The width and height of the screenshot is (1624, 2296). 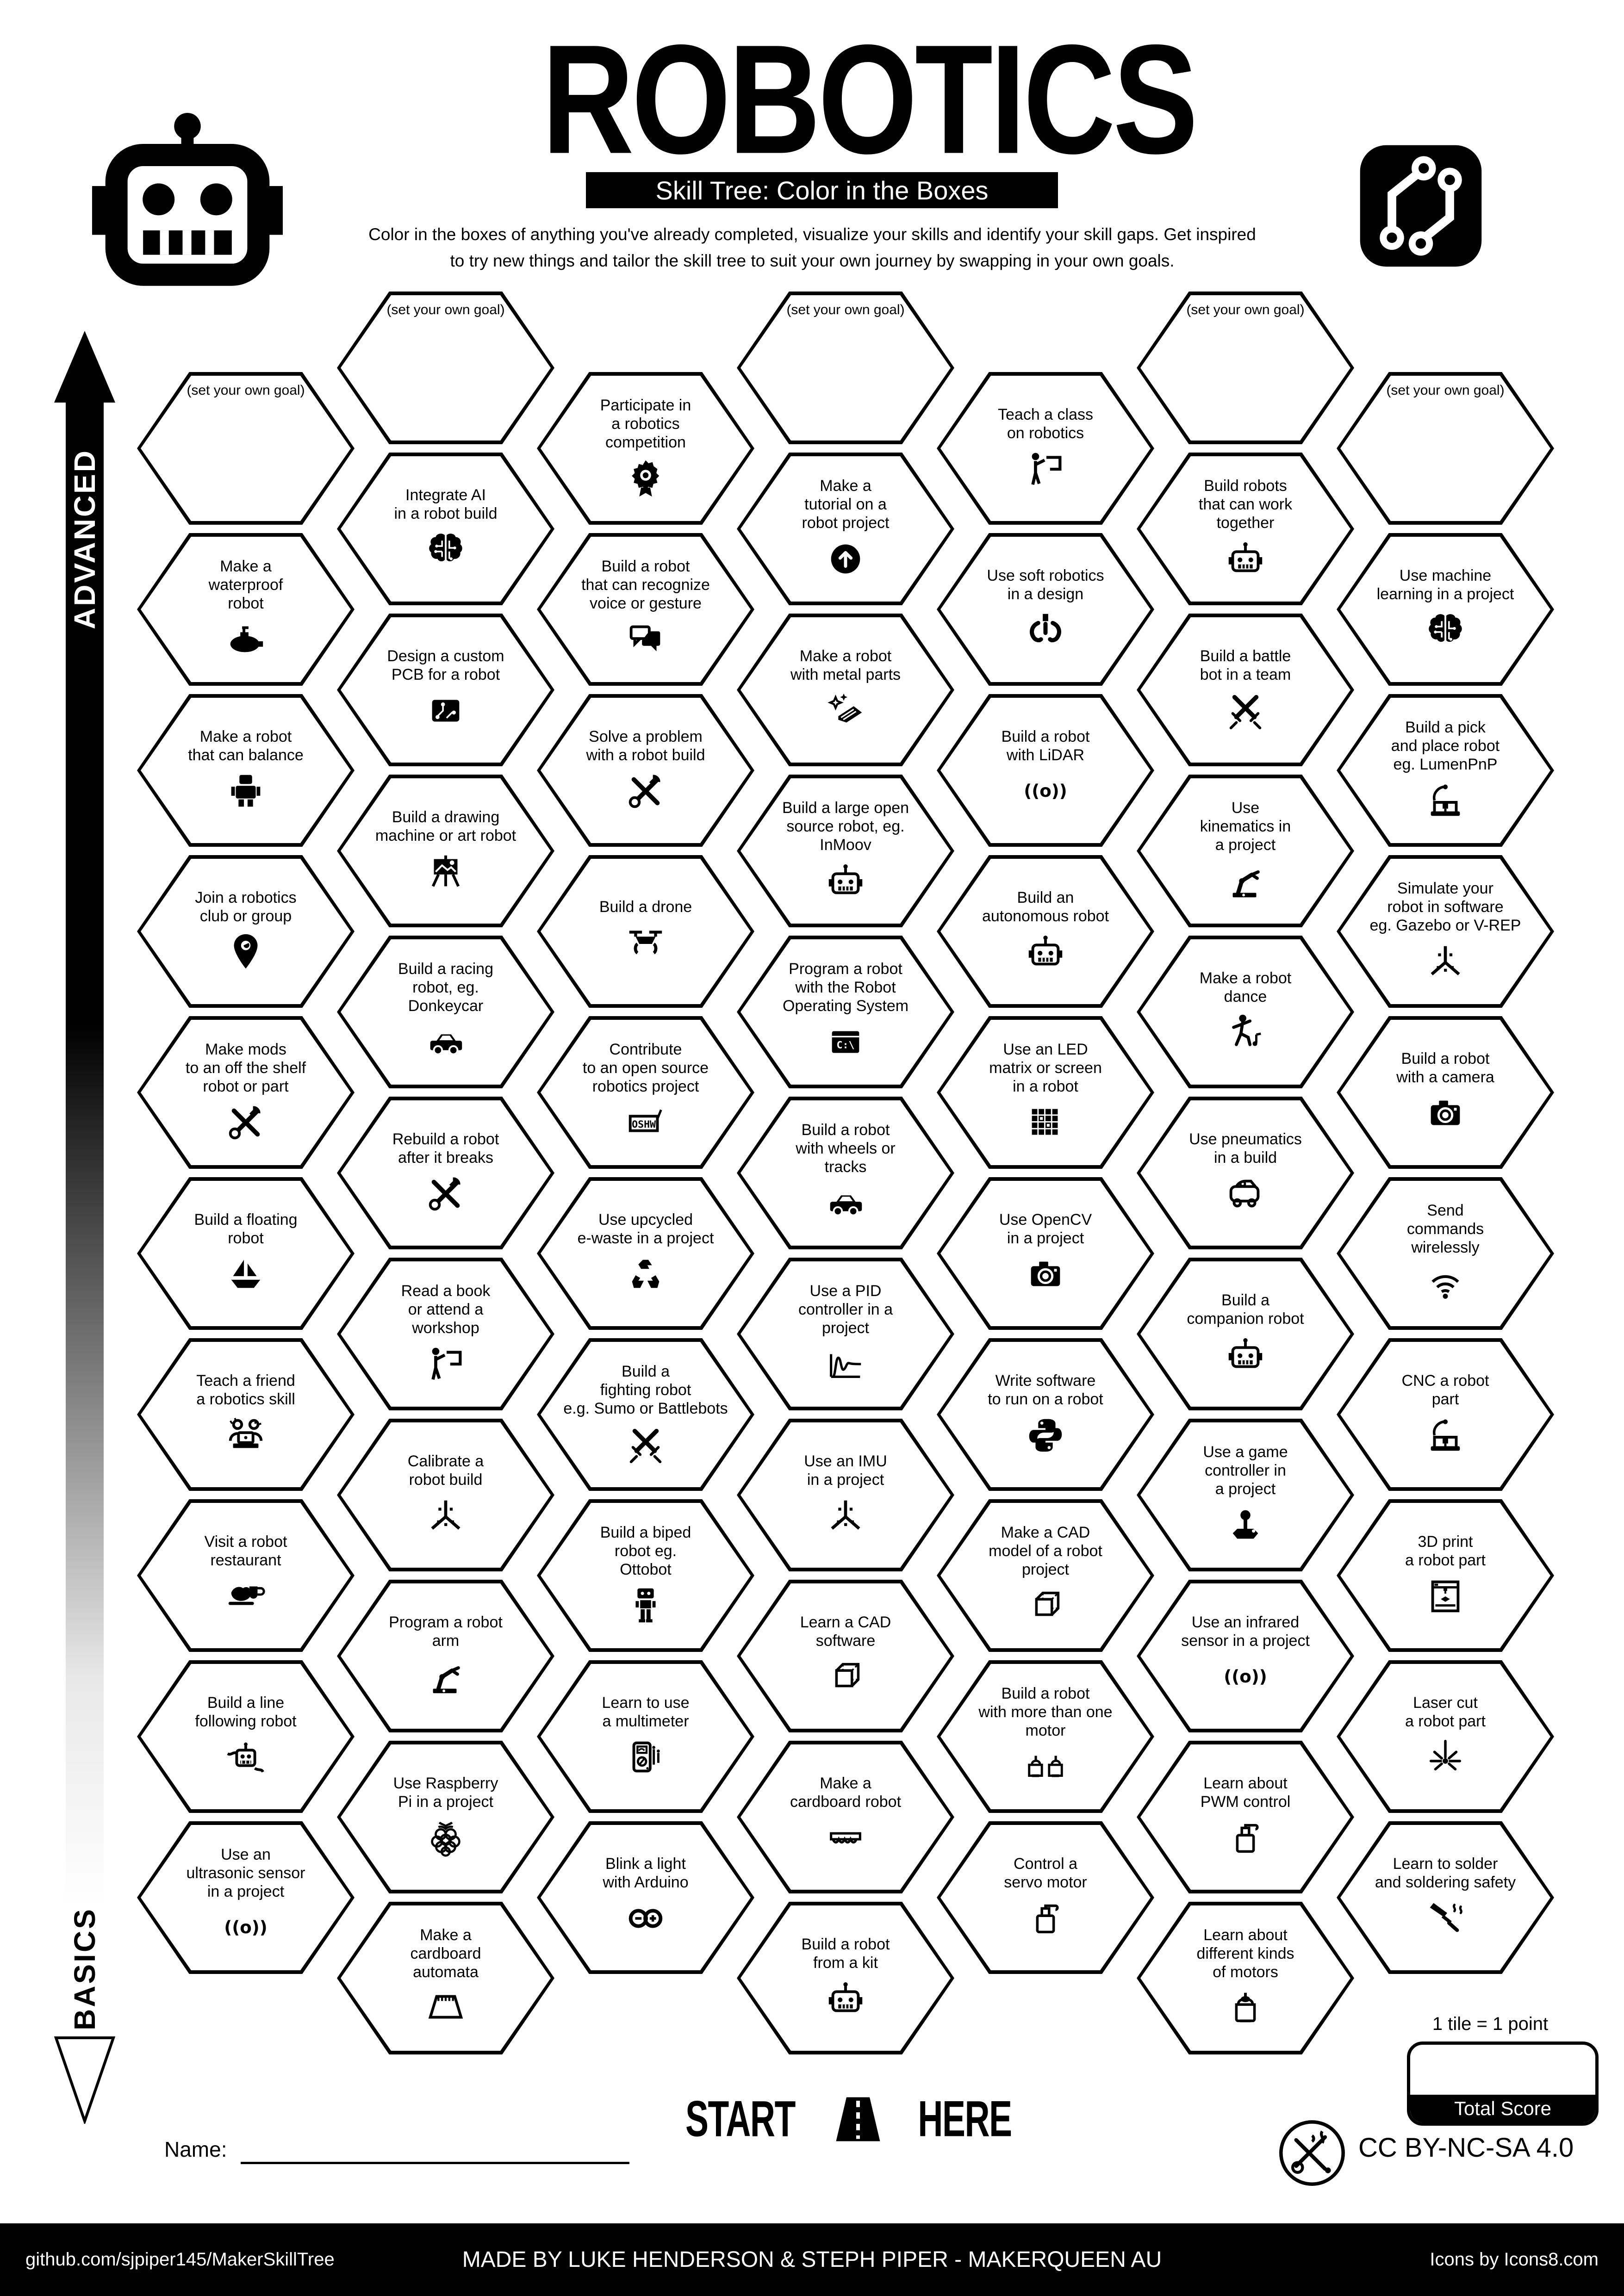 What do you see at coordinates (1045, 1767) in the screenshot?
I see `two-motors-icon` at bounding box center [1045, 1767].